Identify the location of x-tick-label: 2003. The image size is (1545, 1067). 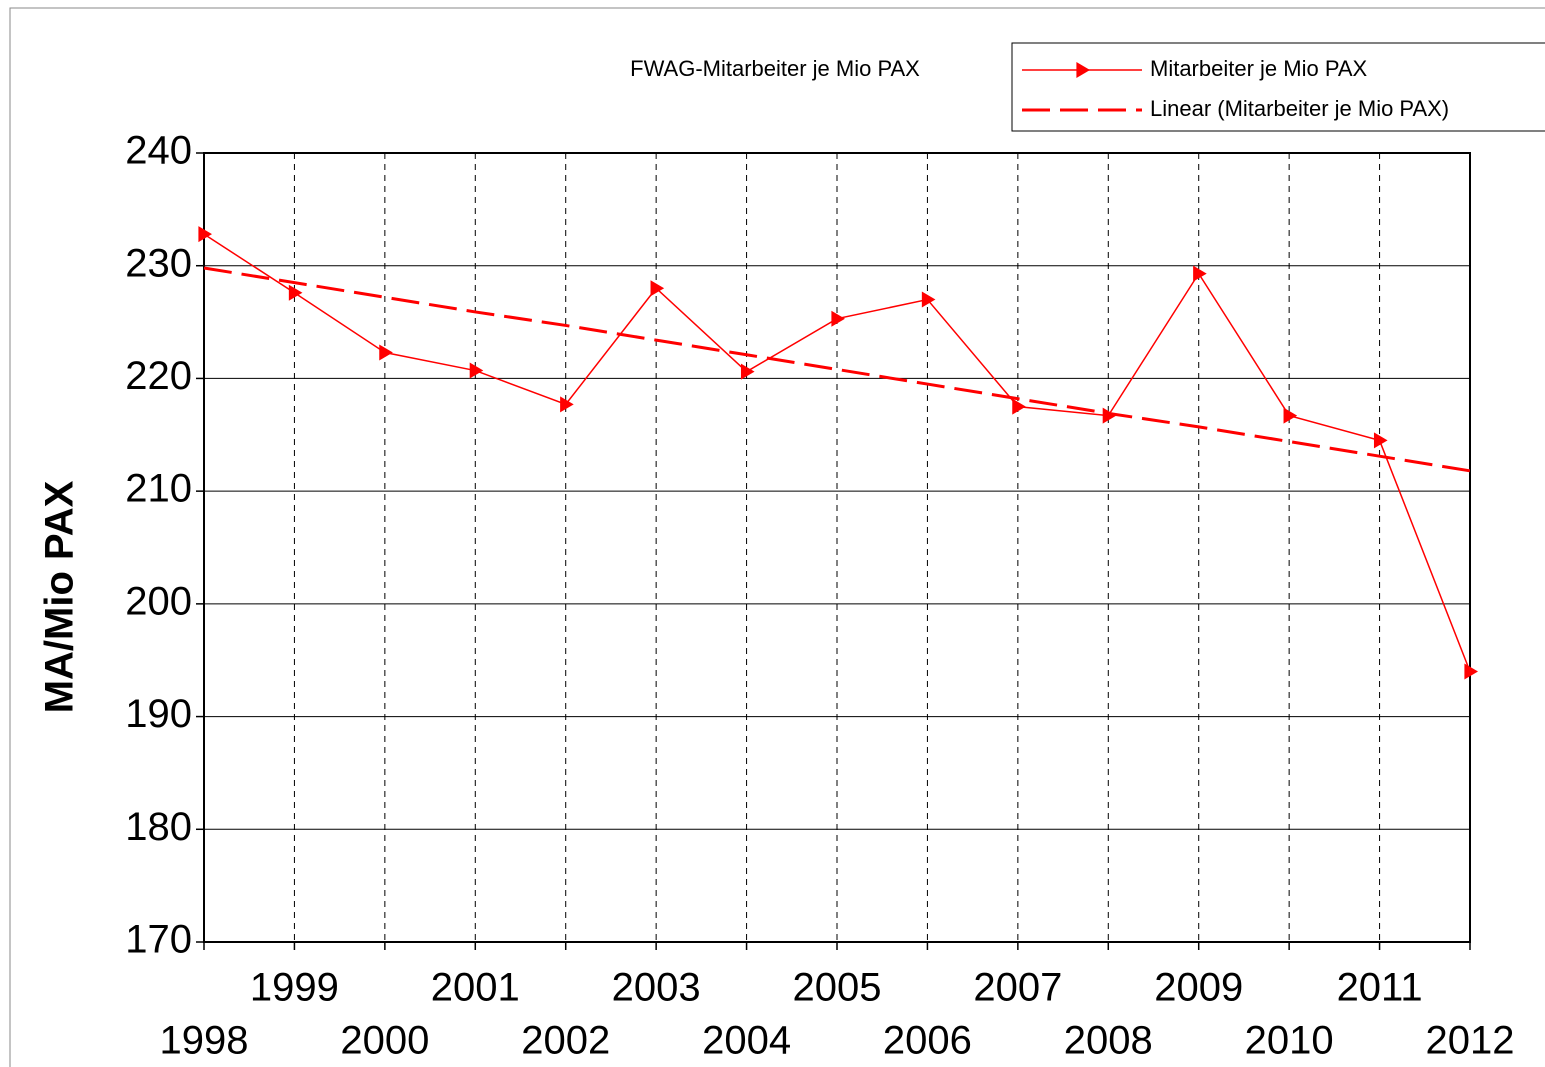
(656, 988).